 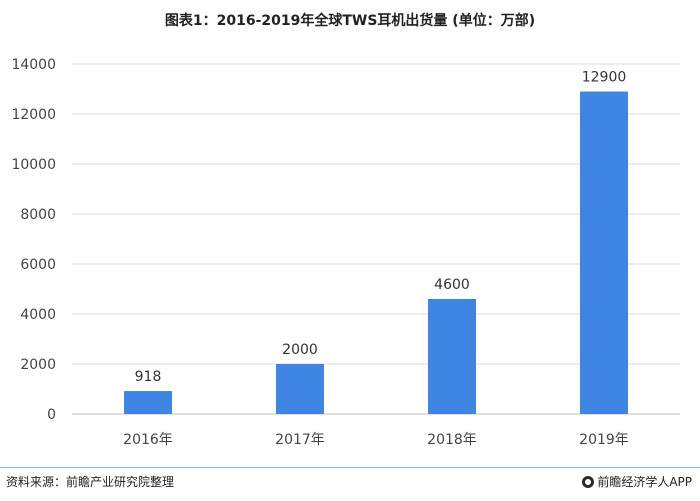 What do you see at coordinates (33, 65) in the screenshot?
I see `y-tick-label: 14000` at bounding box center [33, 65].